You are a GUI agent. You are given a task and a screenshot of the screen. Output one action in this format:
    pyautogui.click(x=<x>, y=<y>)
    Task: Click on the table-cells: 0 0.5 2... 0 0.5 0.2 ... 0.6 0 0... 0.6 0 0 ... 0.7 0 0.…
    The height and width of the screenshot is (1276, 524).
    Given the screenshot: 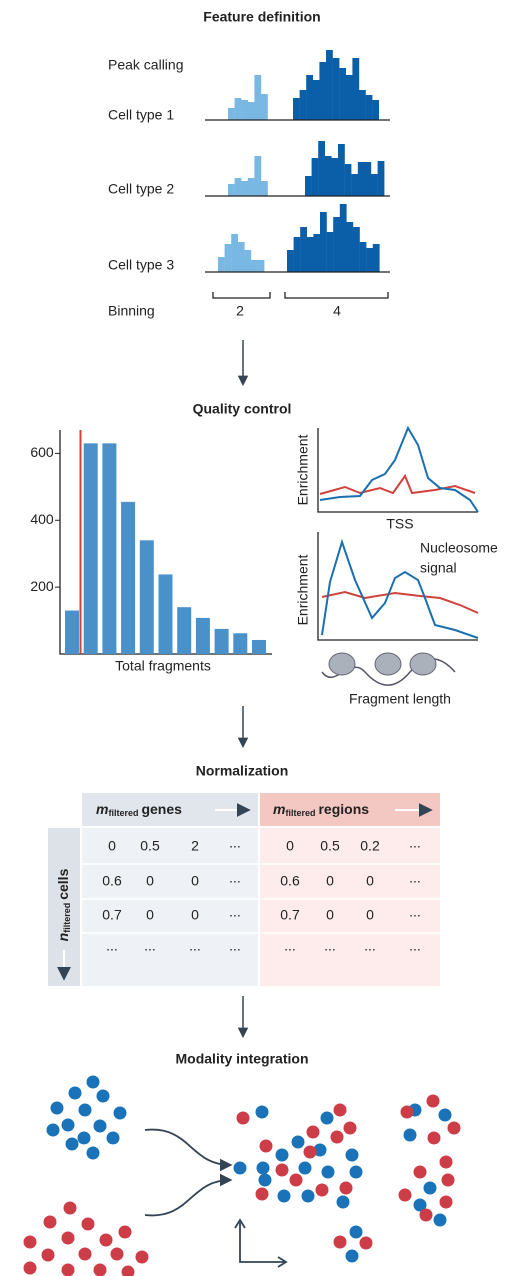 What is the action you would take?
    pyautogui.click(x=260, y=894)
    